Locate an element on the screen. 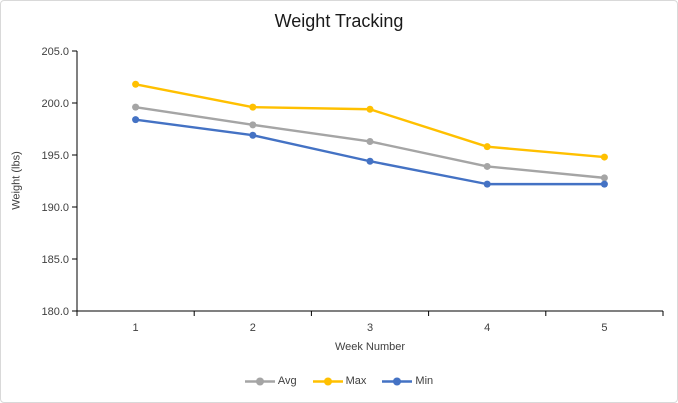  y-tick-label: 190.0 is located at coordinates (55, 208).